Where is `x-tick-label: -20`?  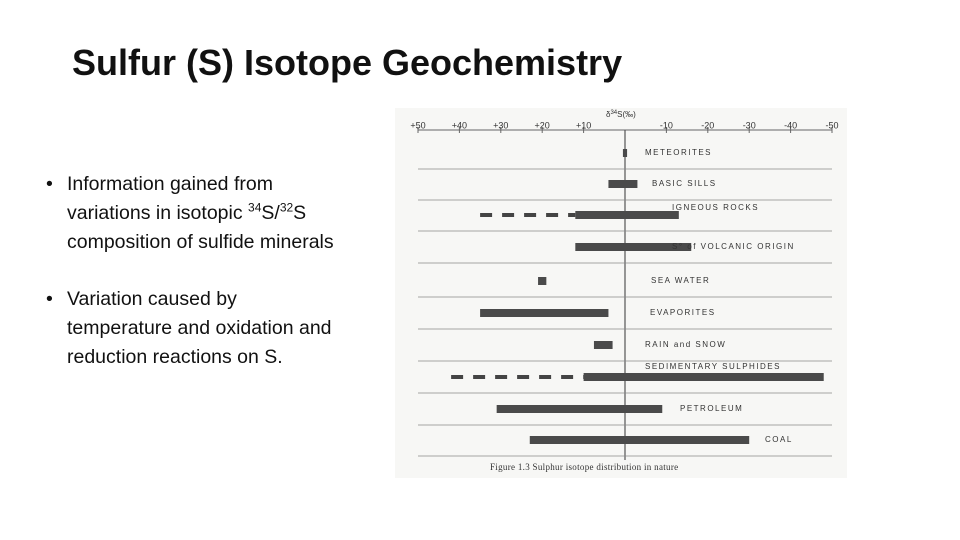
x-tick-label: -20 is located at coordinates (707, 125).